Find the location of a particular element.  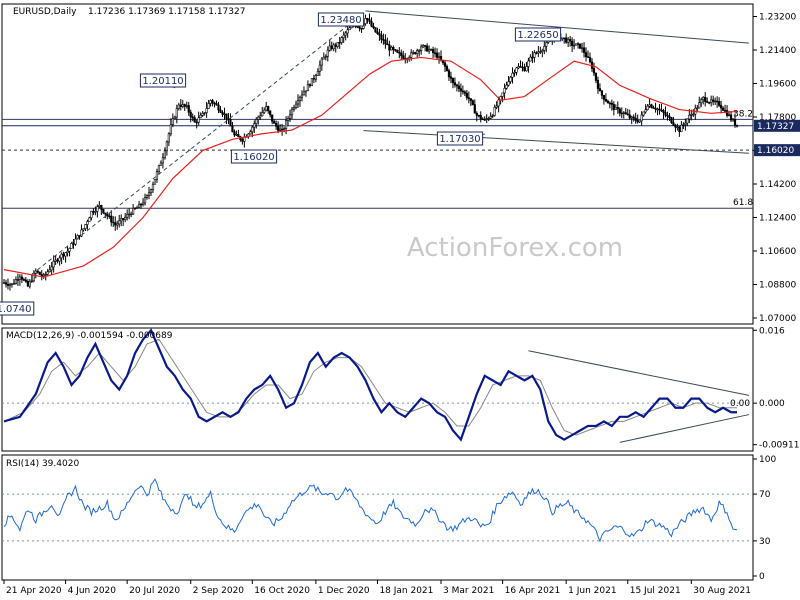

price-tag: 1.17327 is located at coordinates (777, 125).